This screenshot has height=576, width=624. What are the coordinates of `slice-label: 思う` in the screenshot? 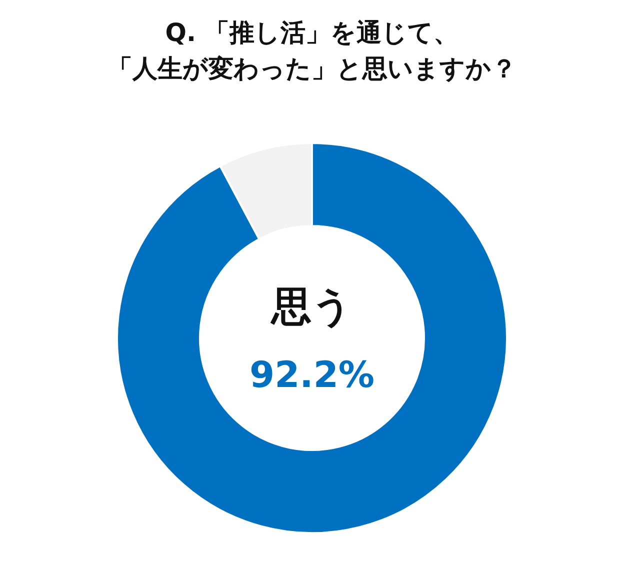 It's located at (311, 307).